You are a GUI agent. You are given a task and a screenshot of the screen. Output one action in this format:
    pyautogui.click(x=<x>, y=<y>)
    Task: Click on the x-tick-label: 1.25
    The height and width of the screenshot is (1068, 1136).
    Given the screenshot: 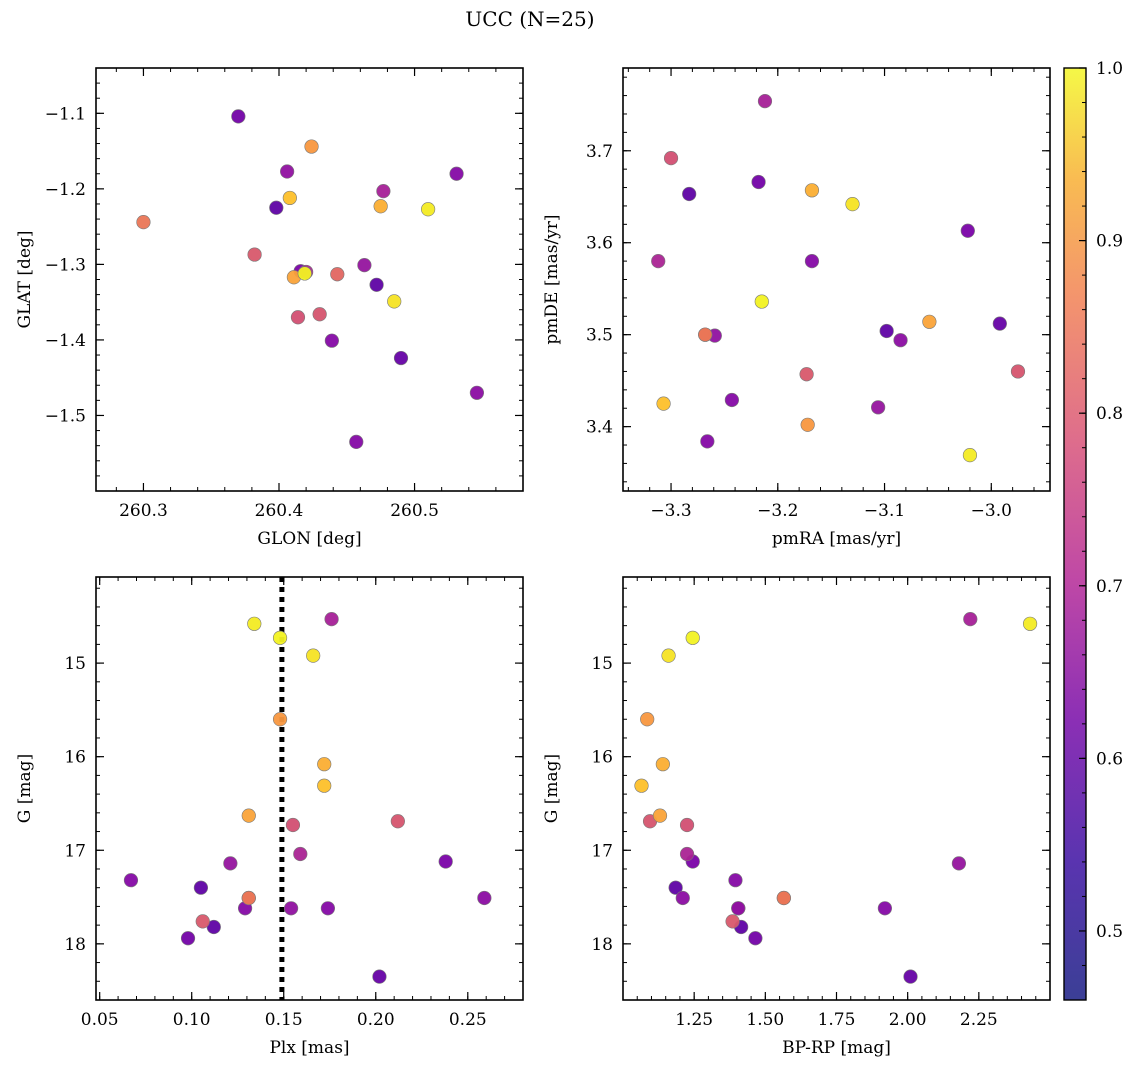 What is the action you would take?
    pyautogui.click(x=694, y=1020)
    